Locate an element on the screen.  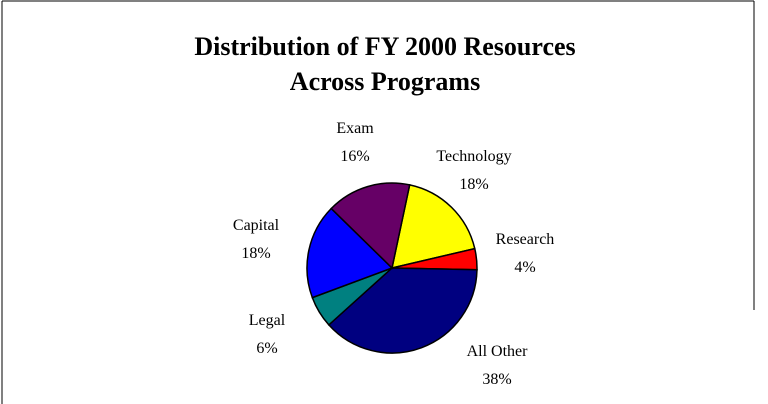
slice-label: Technology is located at coordinates (473, 156).